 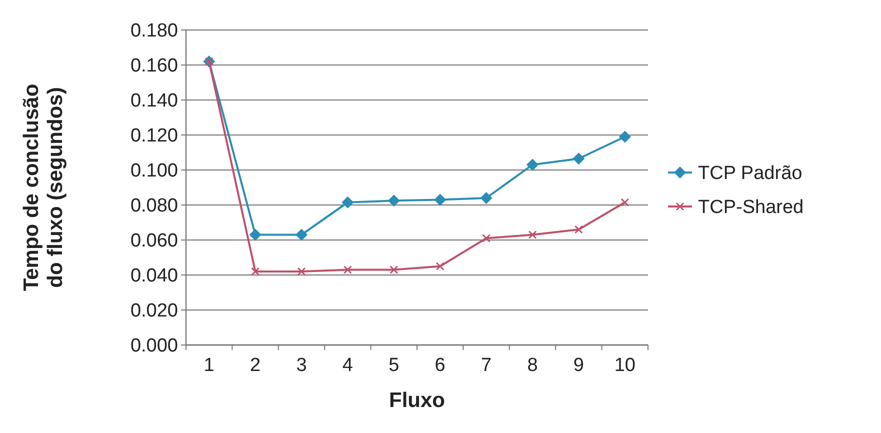 I want to click on x-tick-label: 3, so click(x=301, y=365).